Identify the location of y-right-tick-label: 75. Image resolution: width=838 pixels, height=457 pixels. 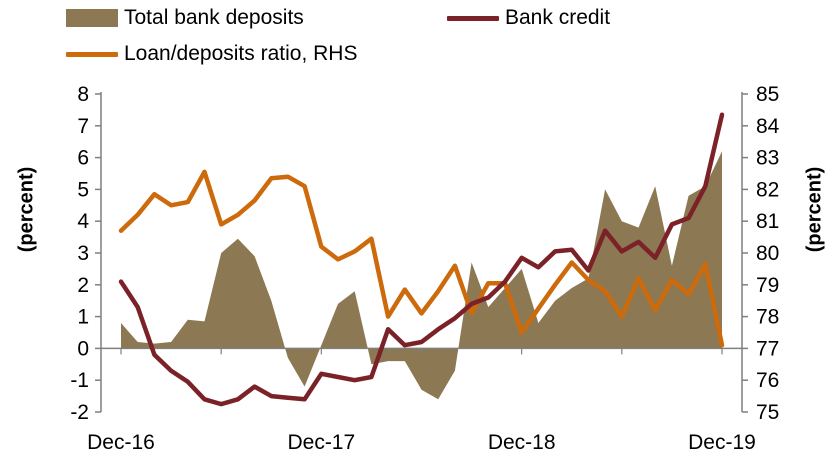
(767, 412).